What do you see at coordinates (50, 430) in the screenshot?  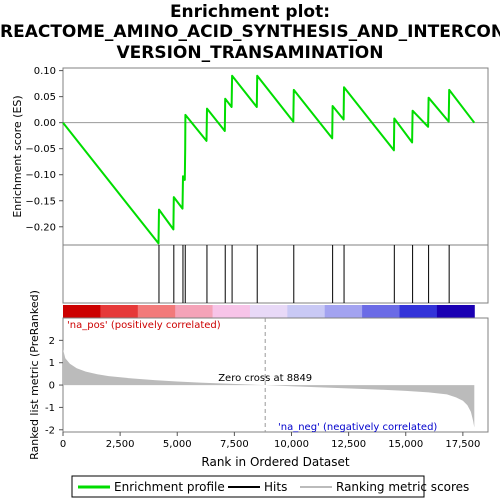 I see `rank-y-tick-label: -2` at bounding box center [50, 430].